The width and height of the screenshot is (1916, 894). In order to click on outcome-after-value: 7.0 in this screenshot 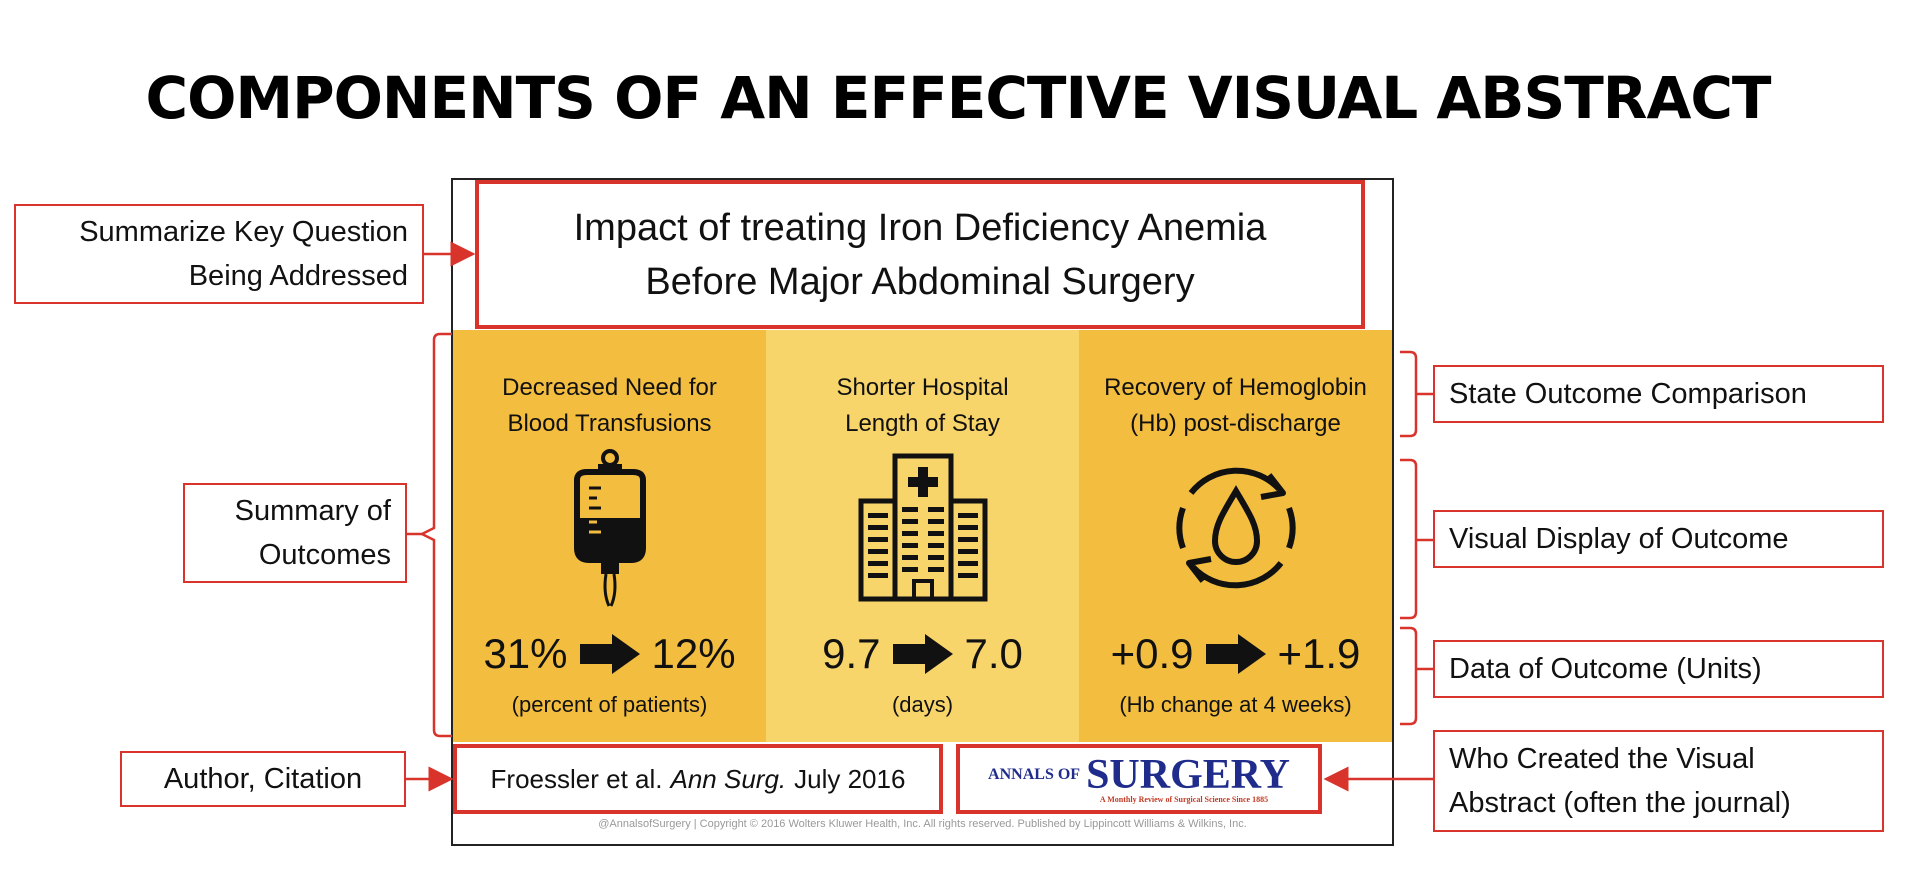, I will do `click(993, 653)`.